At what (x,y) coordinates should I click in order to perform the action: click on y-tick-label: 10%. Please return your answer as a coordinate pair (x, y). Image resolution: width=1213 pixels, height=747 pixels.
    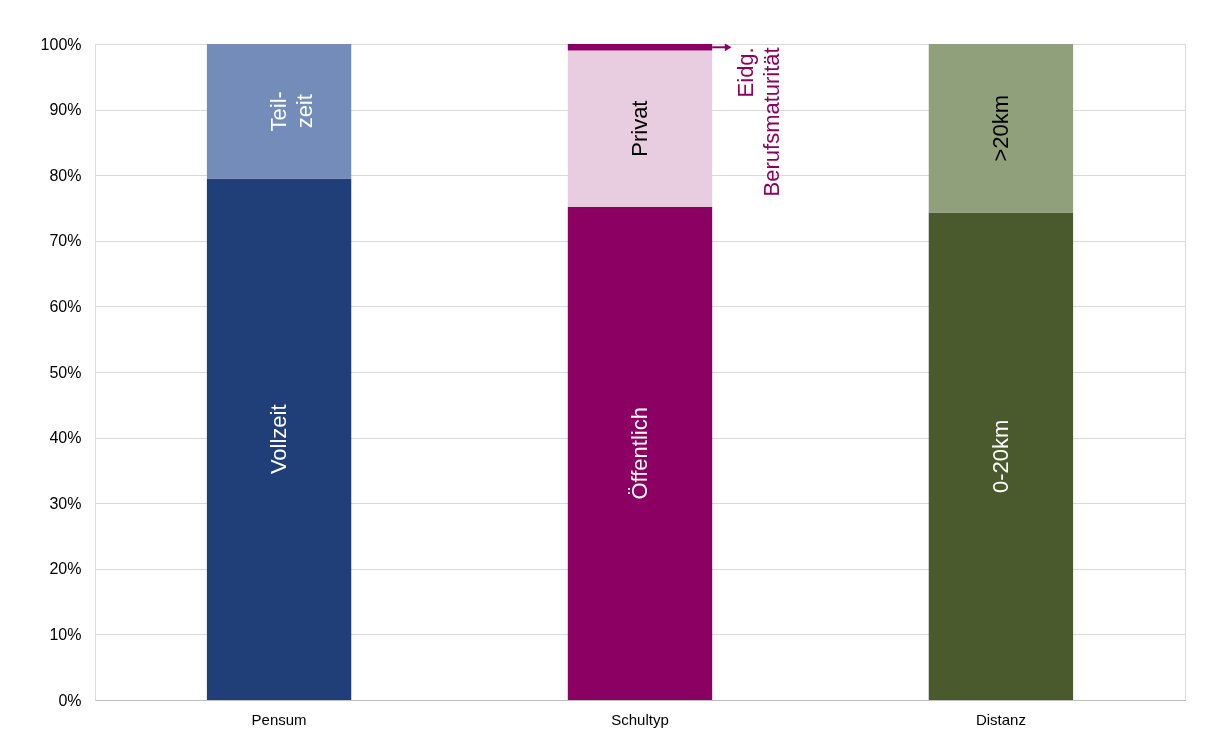
    Looking at the image, I should click on (65, 634).